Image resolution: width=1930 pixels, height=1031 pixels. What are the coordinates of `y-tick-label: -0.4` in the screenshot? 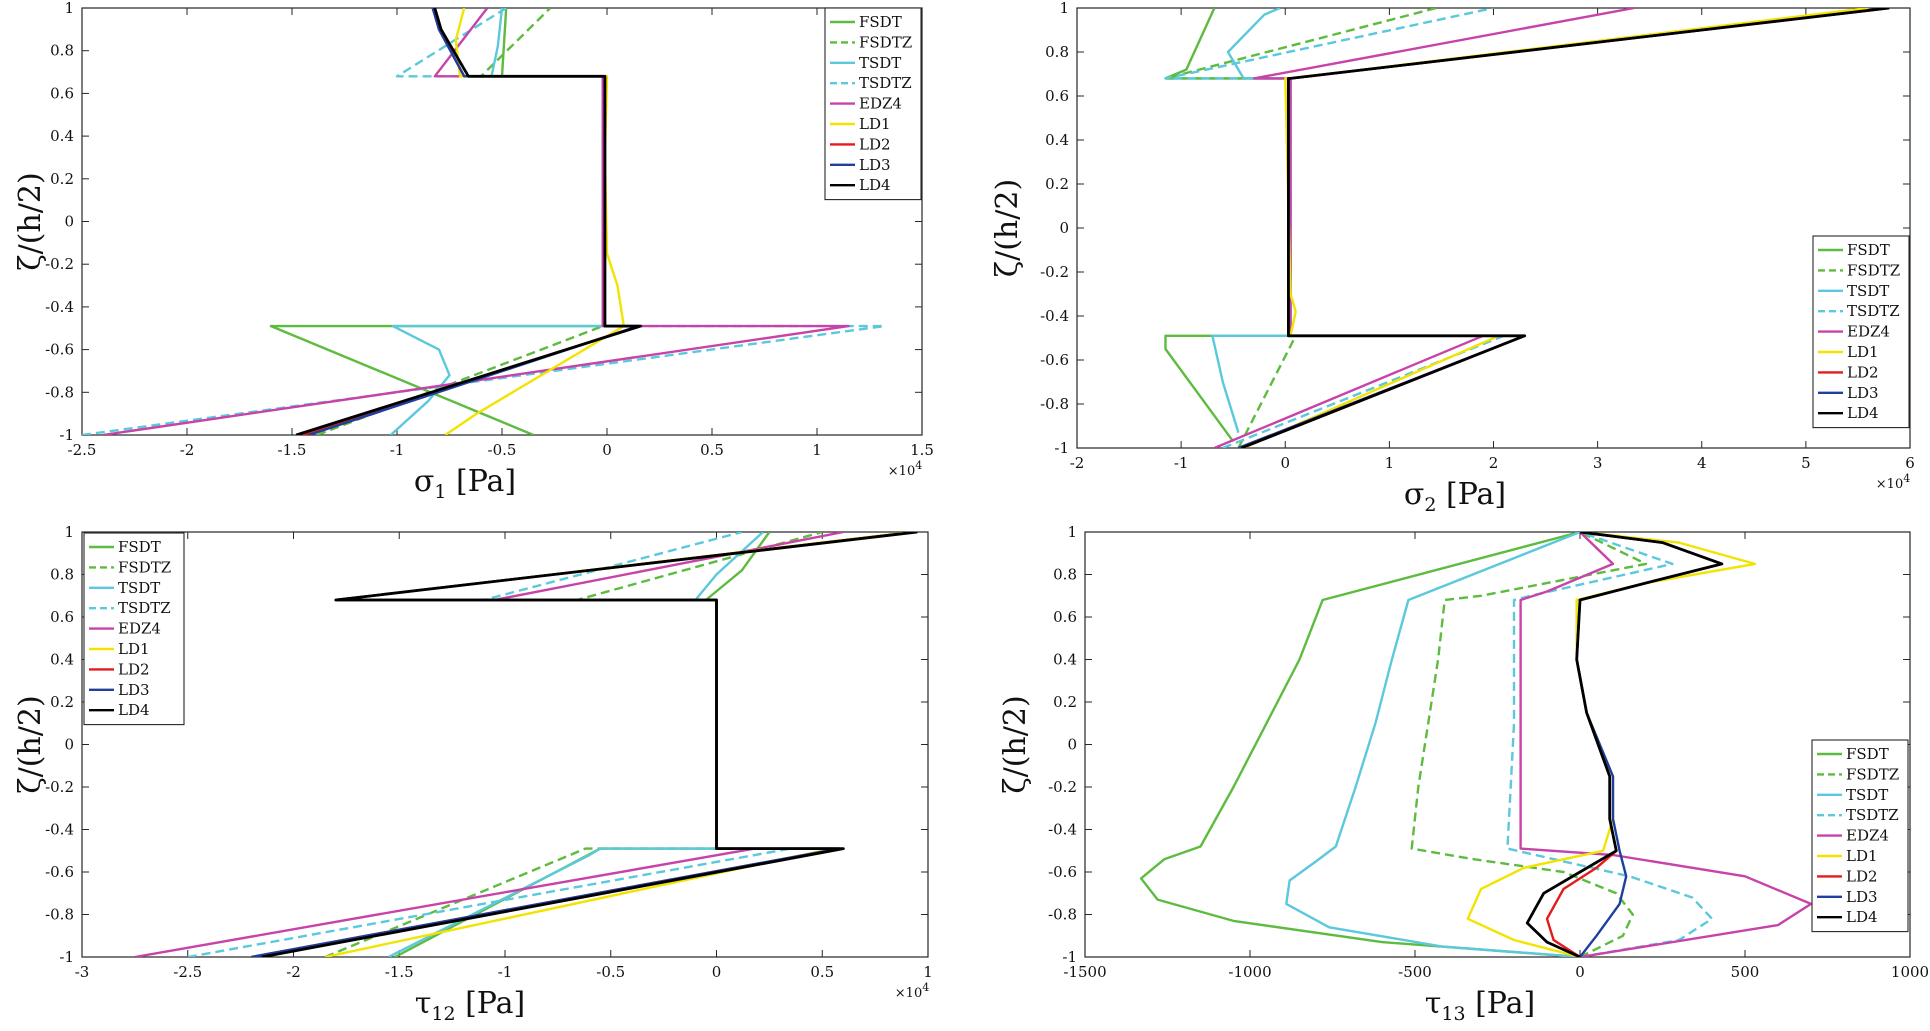 It's located at (59, 830).